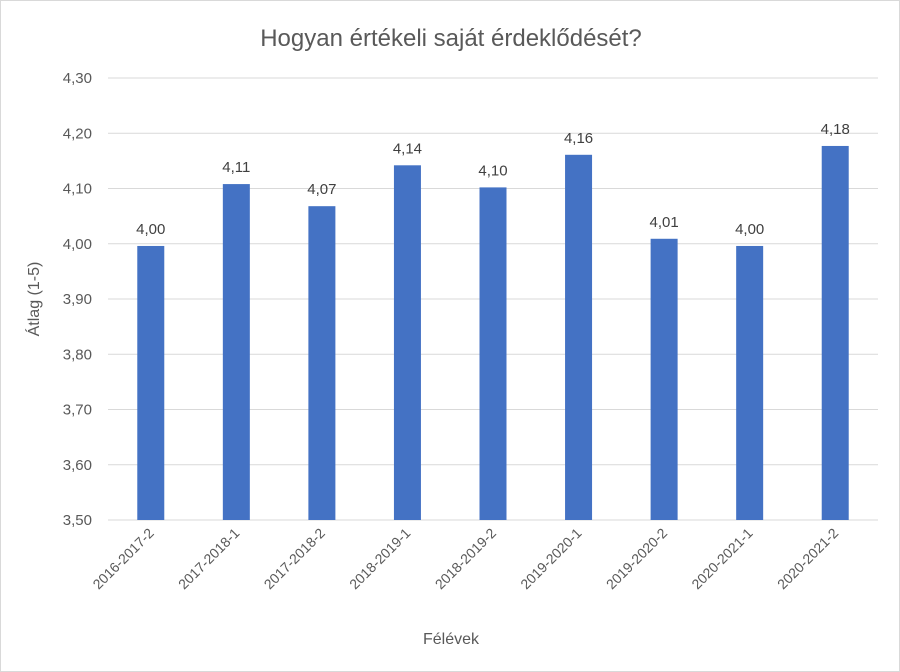  I want to click on data-label: 4,11, so click(236, 167).